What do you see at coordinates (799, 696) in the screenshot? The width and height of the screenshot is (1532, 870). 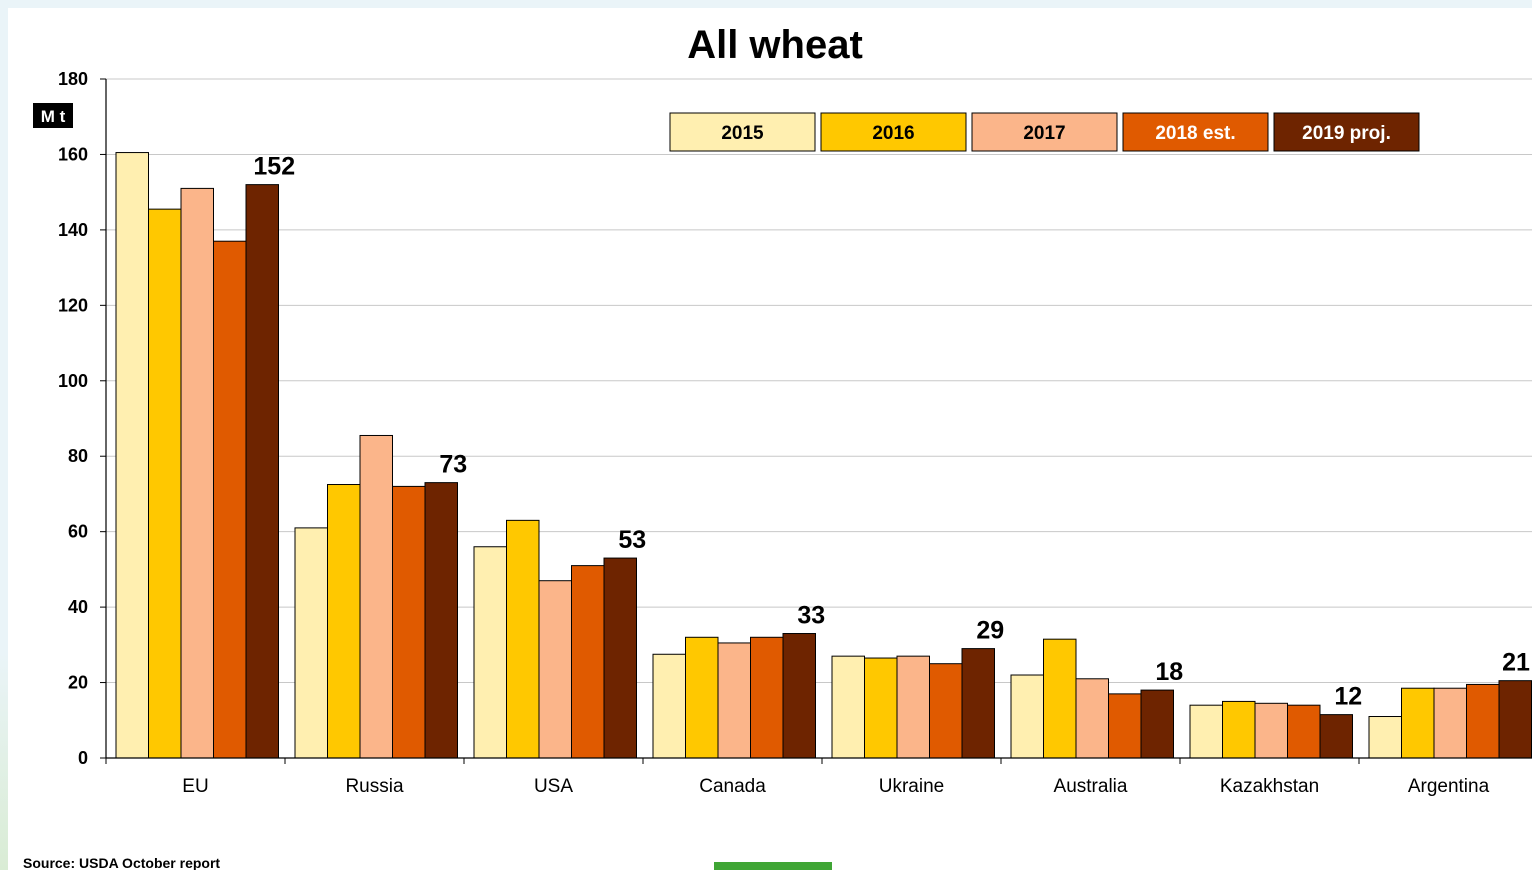 I see `bar-canada-2019-proj-` at bounding box center [799, 696].